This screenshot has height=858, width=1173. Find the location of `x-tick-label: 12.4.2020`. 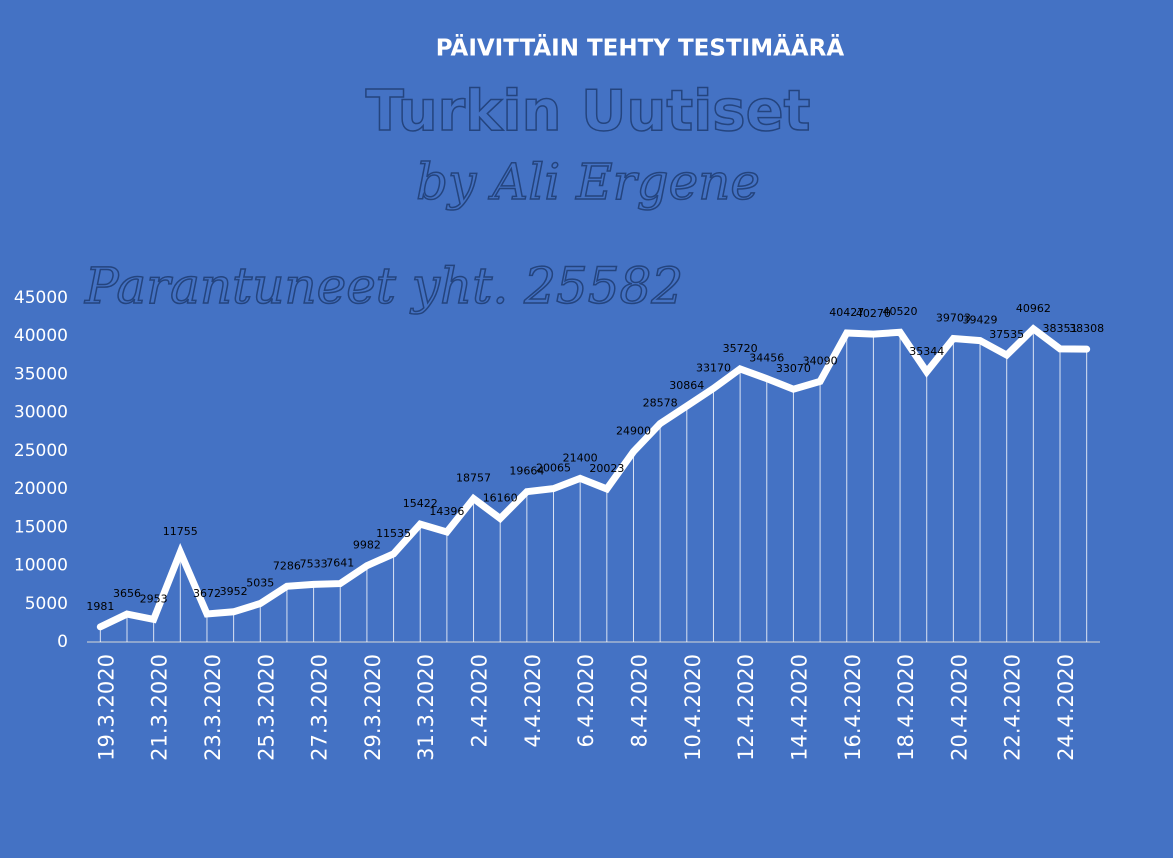

x-tick-label: 12.4.2020 is located at coordinates (746, 707).